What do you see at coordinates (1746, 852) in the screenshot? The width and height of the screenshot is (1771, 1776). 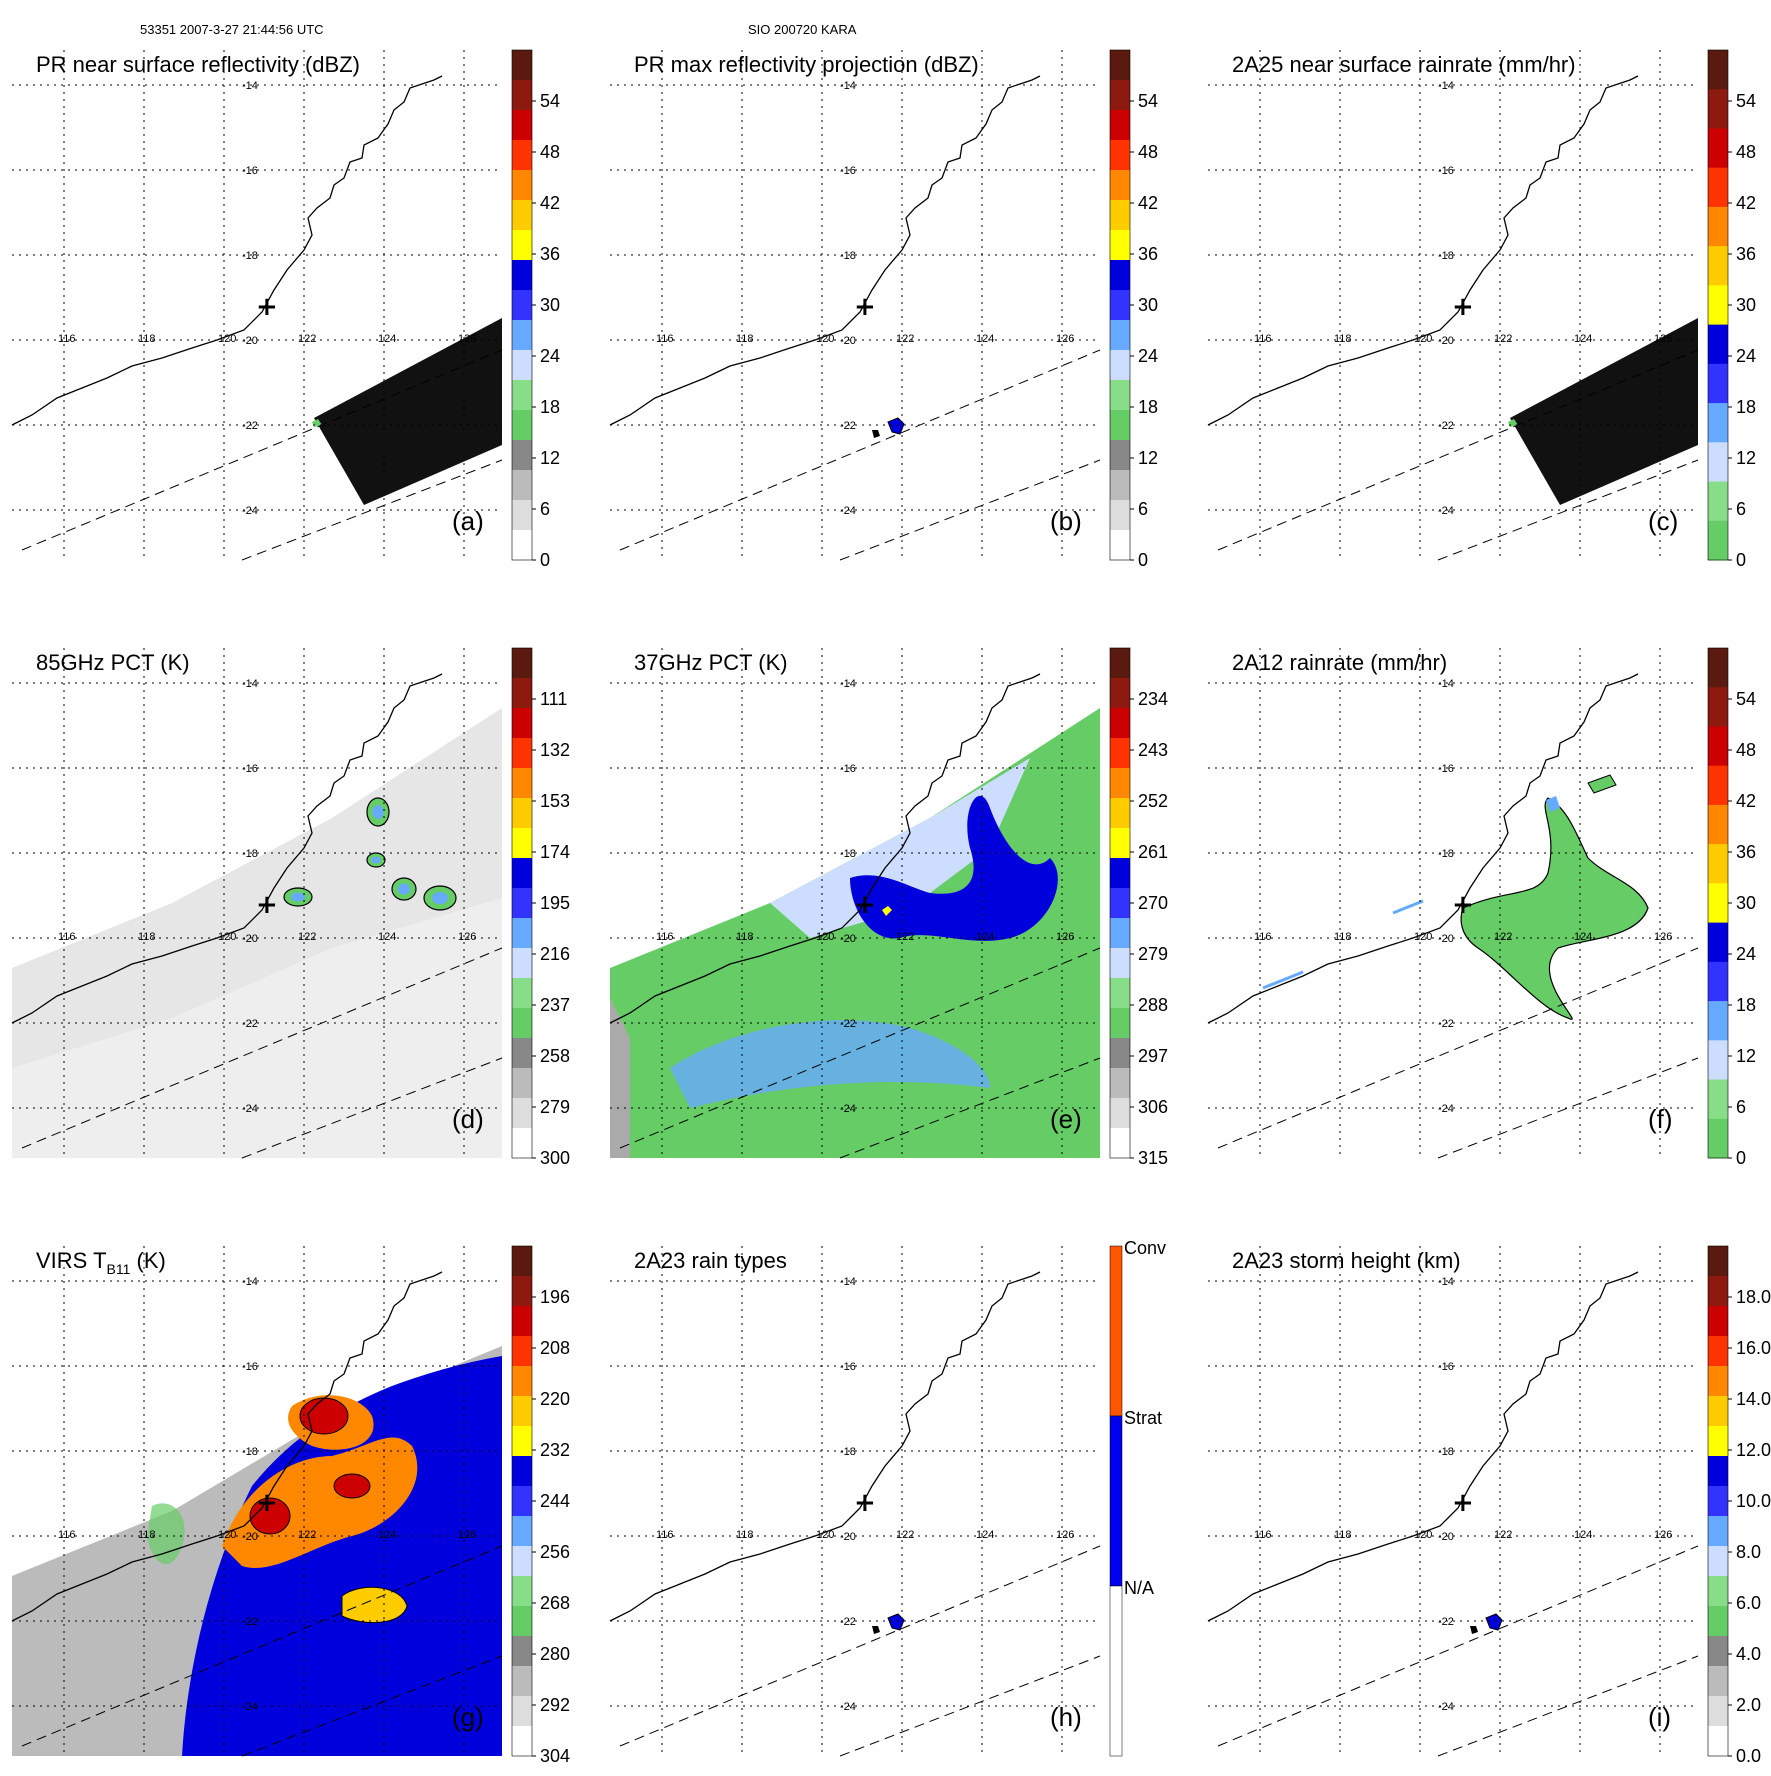 I see `colorbar-label: 36` at bounding box center [1746, 852].